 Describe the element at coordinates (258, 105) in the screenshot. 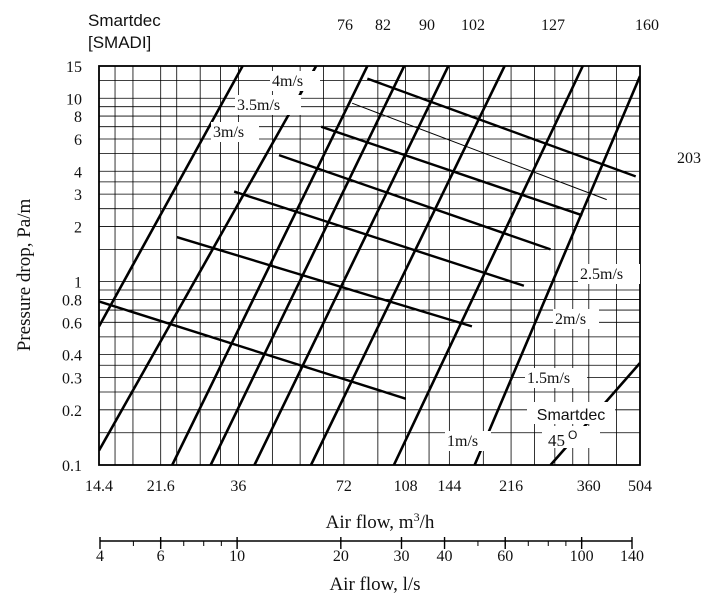

I see `velocity-label: 3.5m/s` at that location.